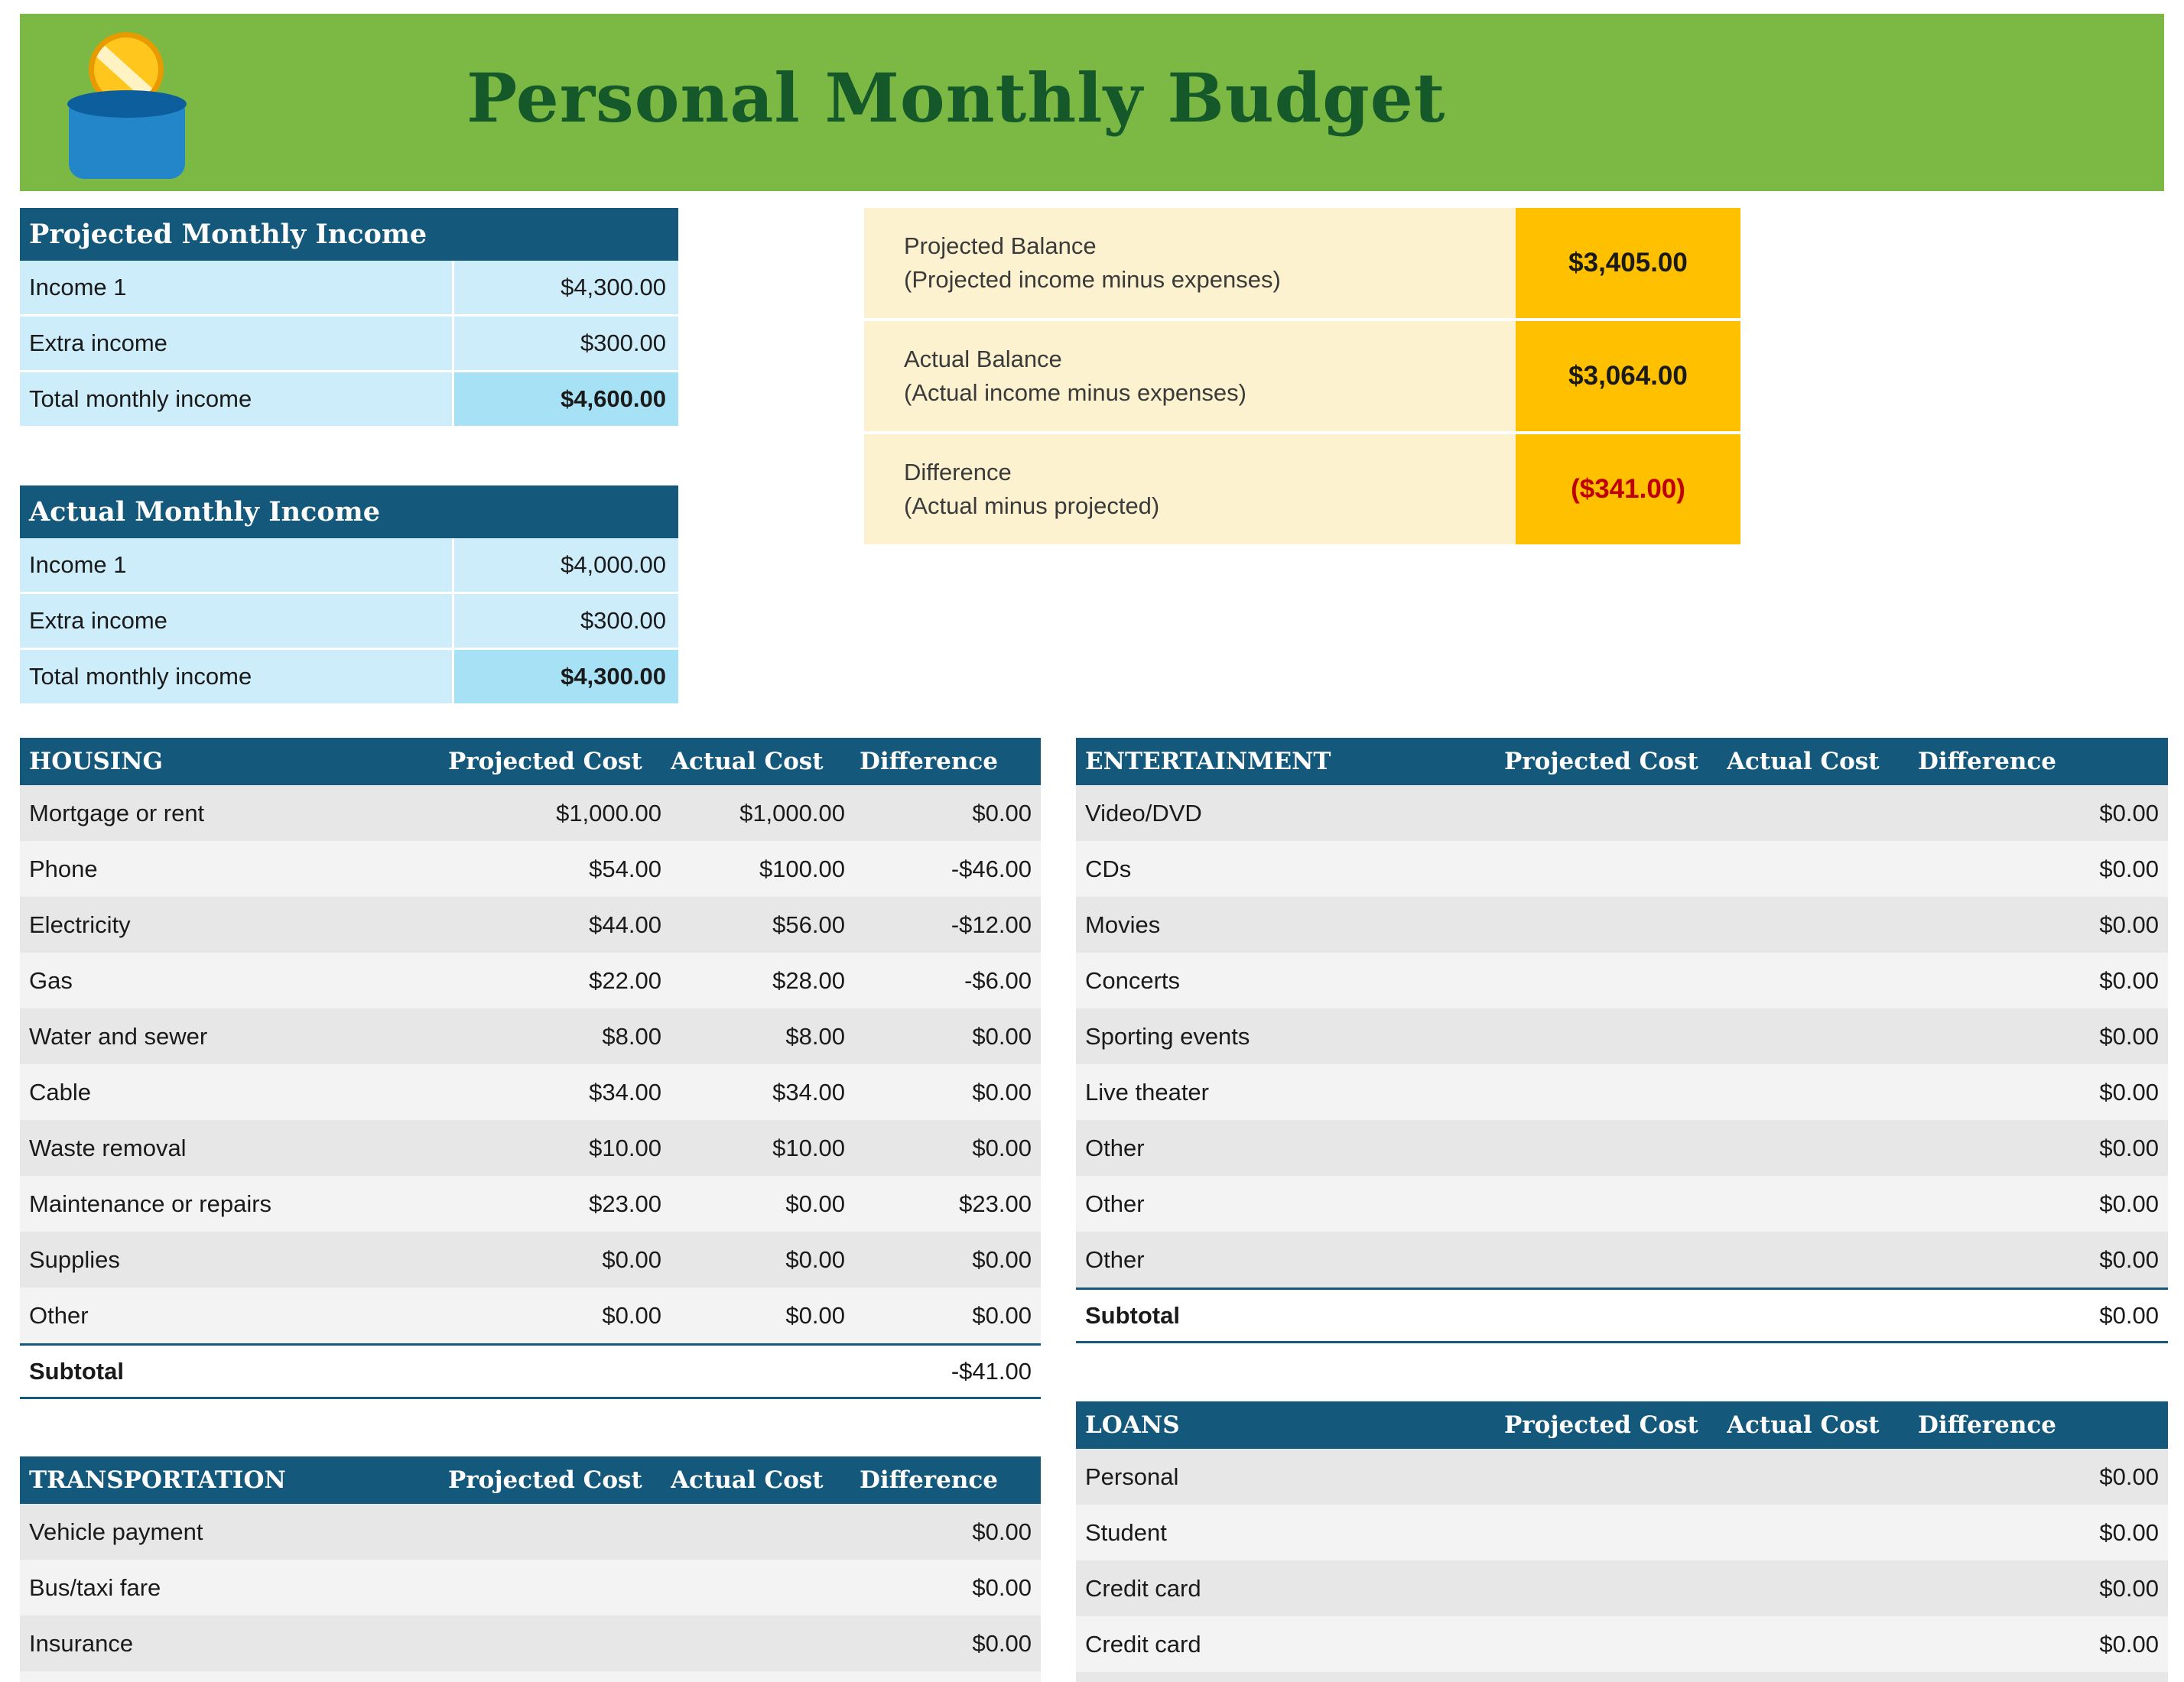 This screenshot has height=1682, width=2184. Describe the element at coordinates (530, 1148) in the screenshot. I see `expense-row: Waste removal $10.00 $10.00 $0.00` at that location.